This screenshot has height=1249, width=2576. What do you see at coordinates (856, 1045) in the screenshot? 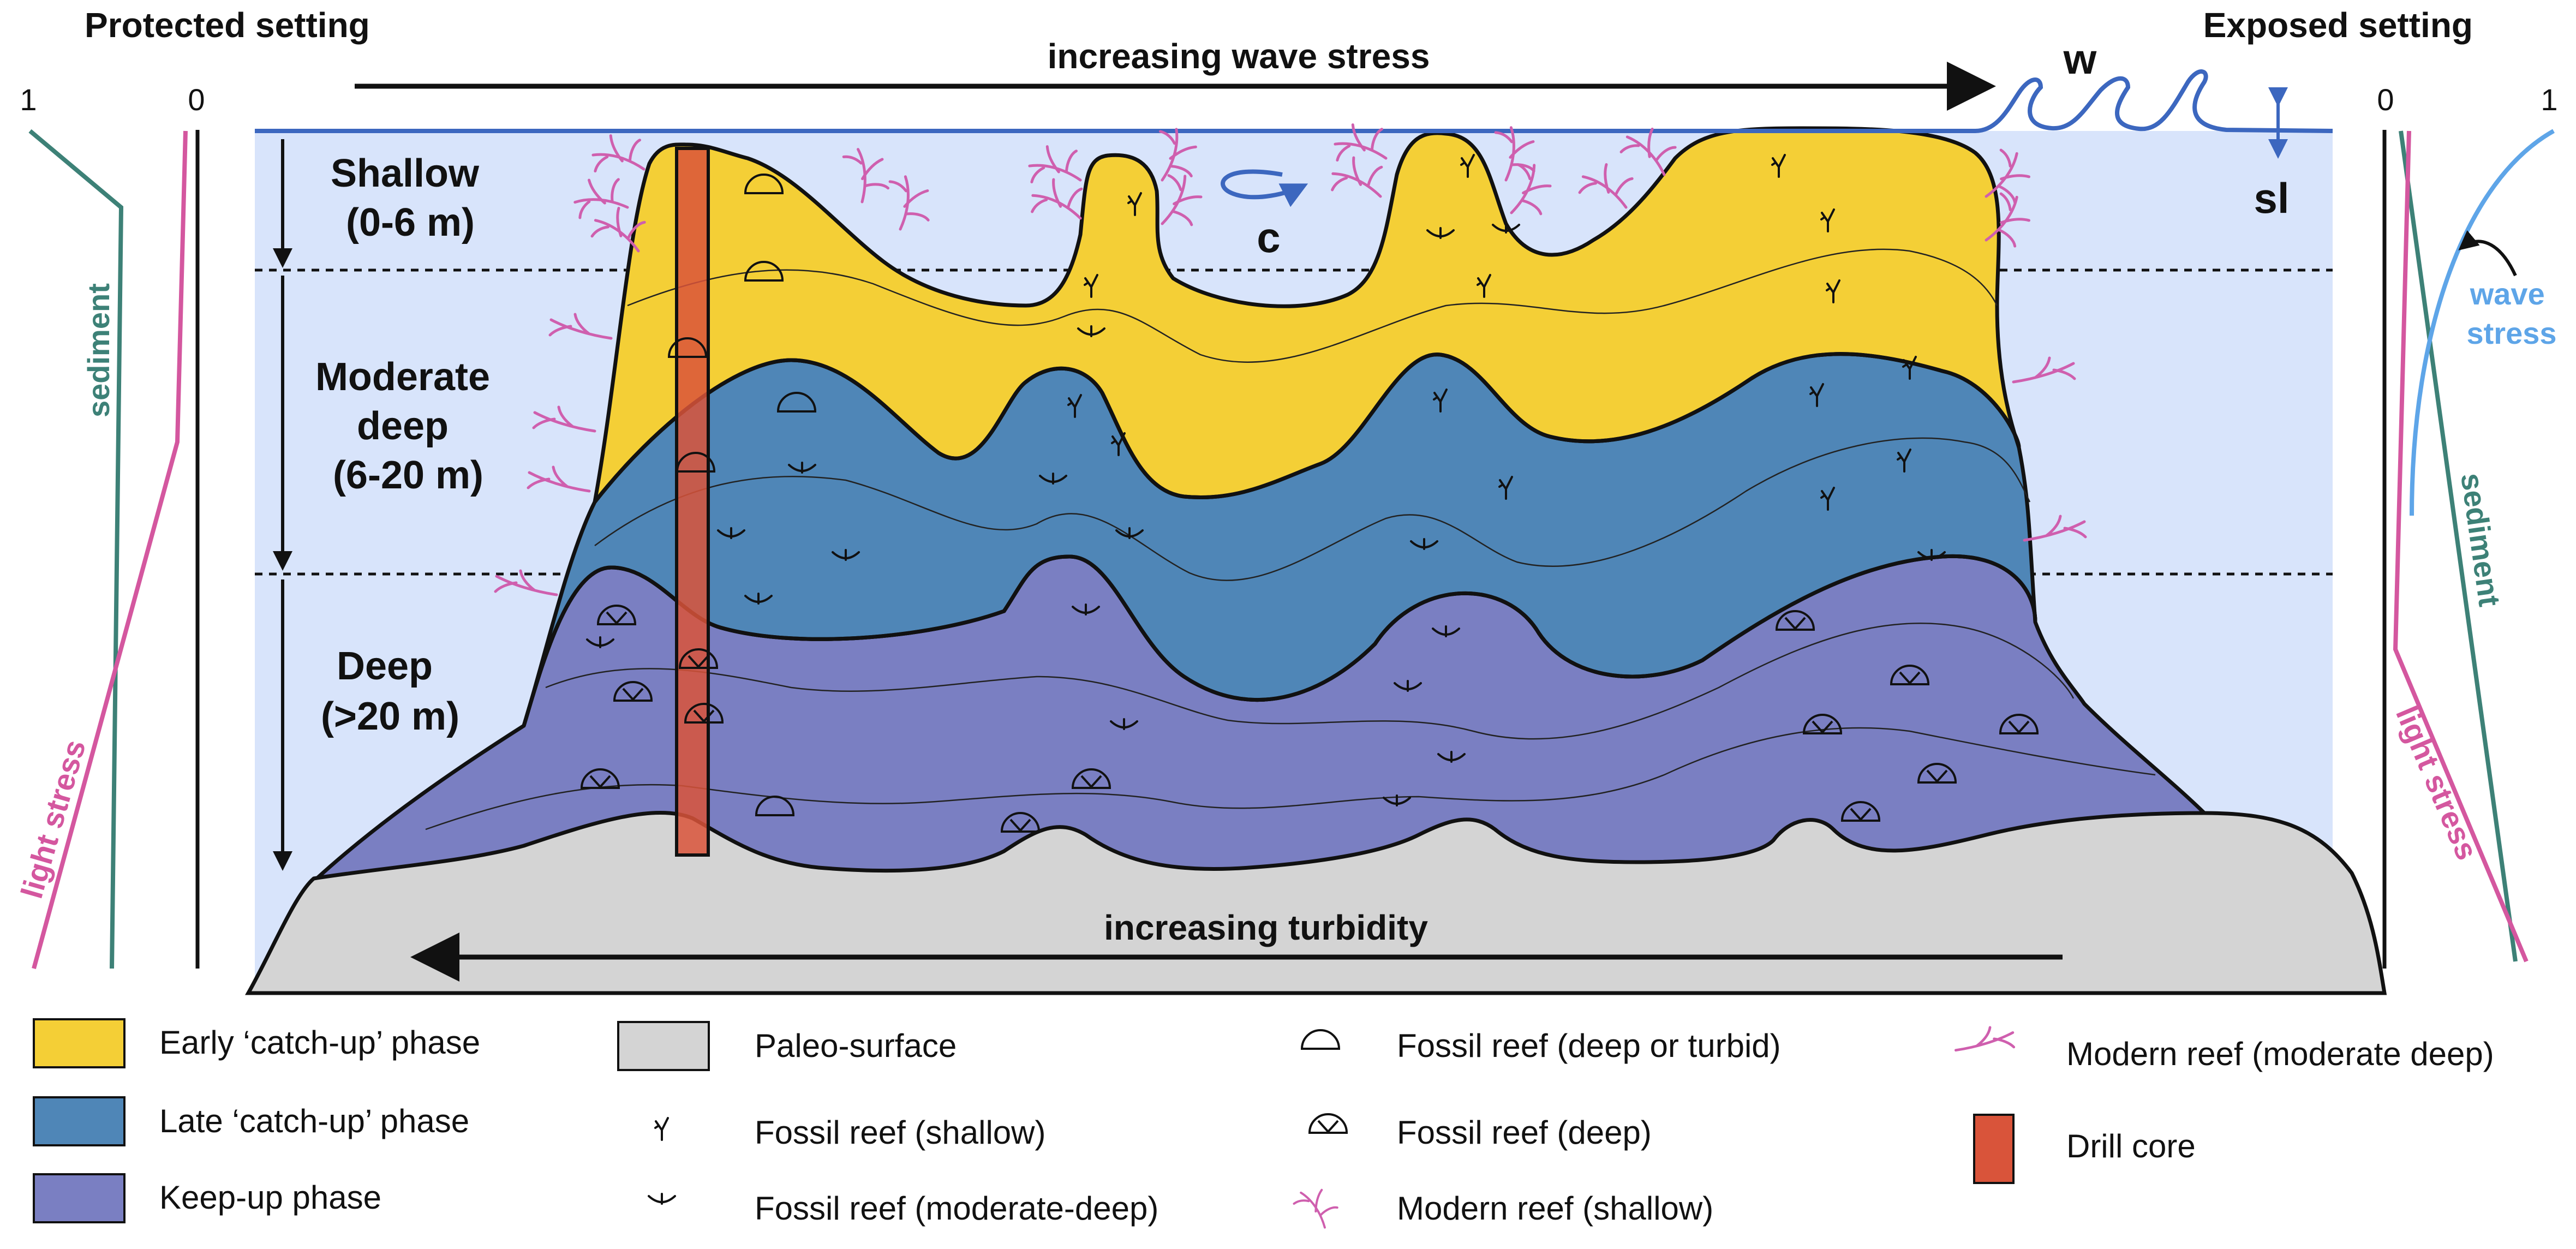
I see `legend-paleo-label: Paleo-surface` at bounding box center [856, 1045].